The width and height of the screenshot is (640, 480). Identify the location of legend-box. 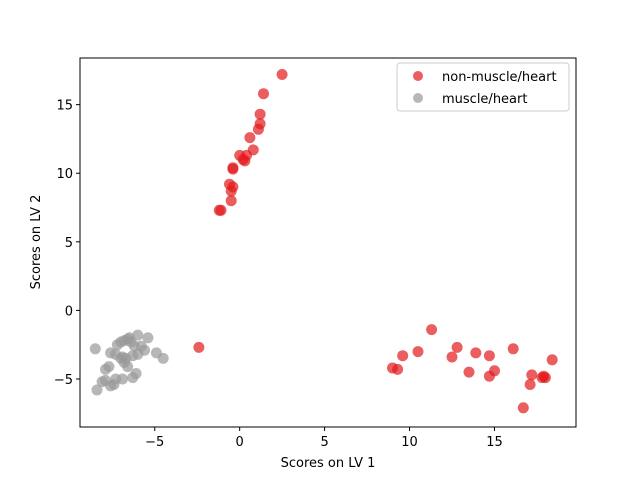
(483, 87).